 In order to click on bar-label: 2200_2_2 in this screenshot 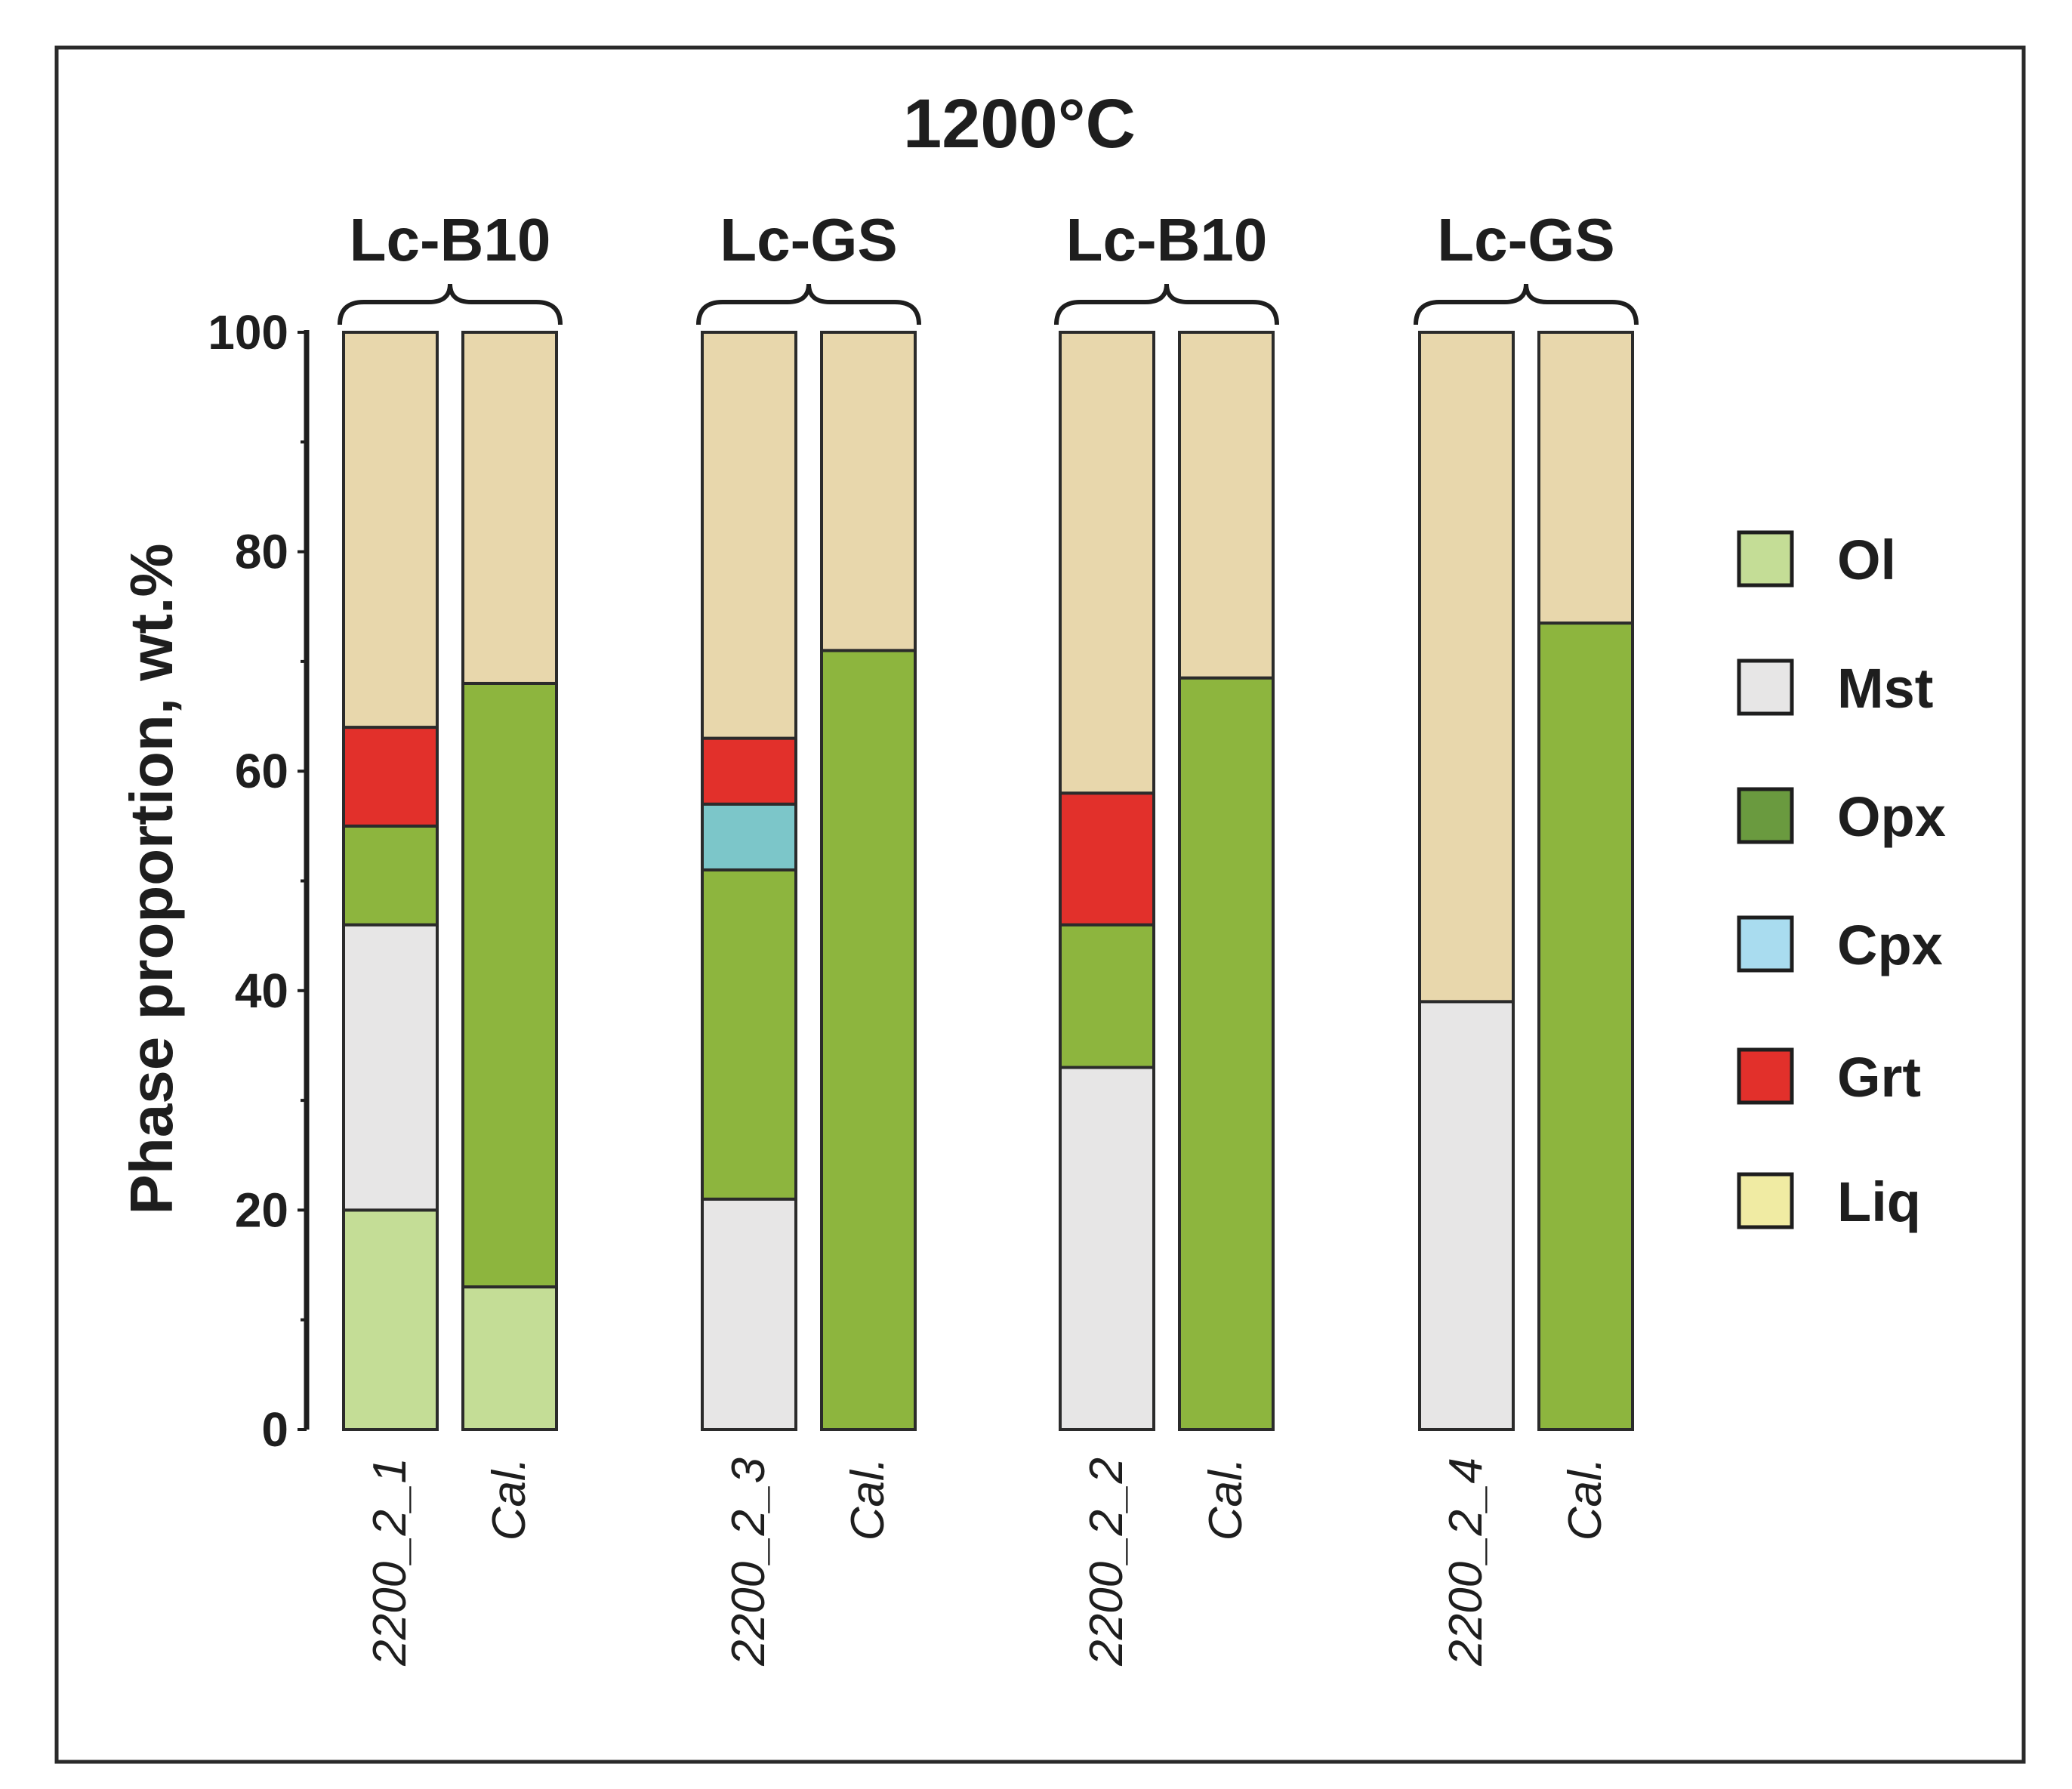, I will do `click(1107, 1562)`.